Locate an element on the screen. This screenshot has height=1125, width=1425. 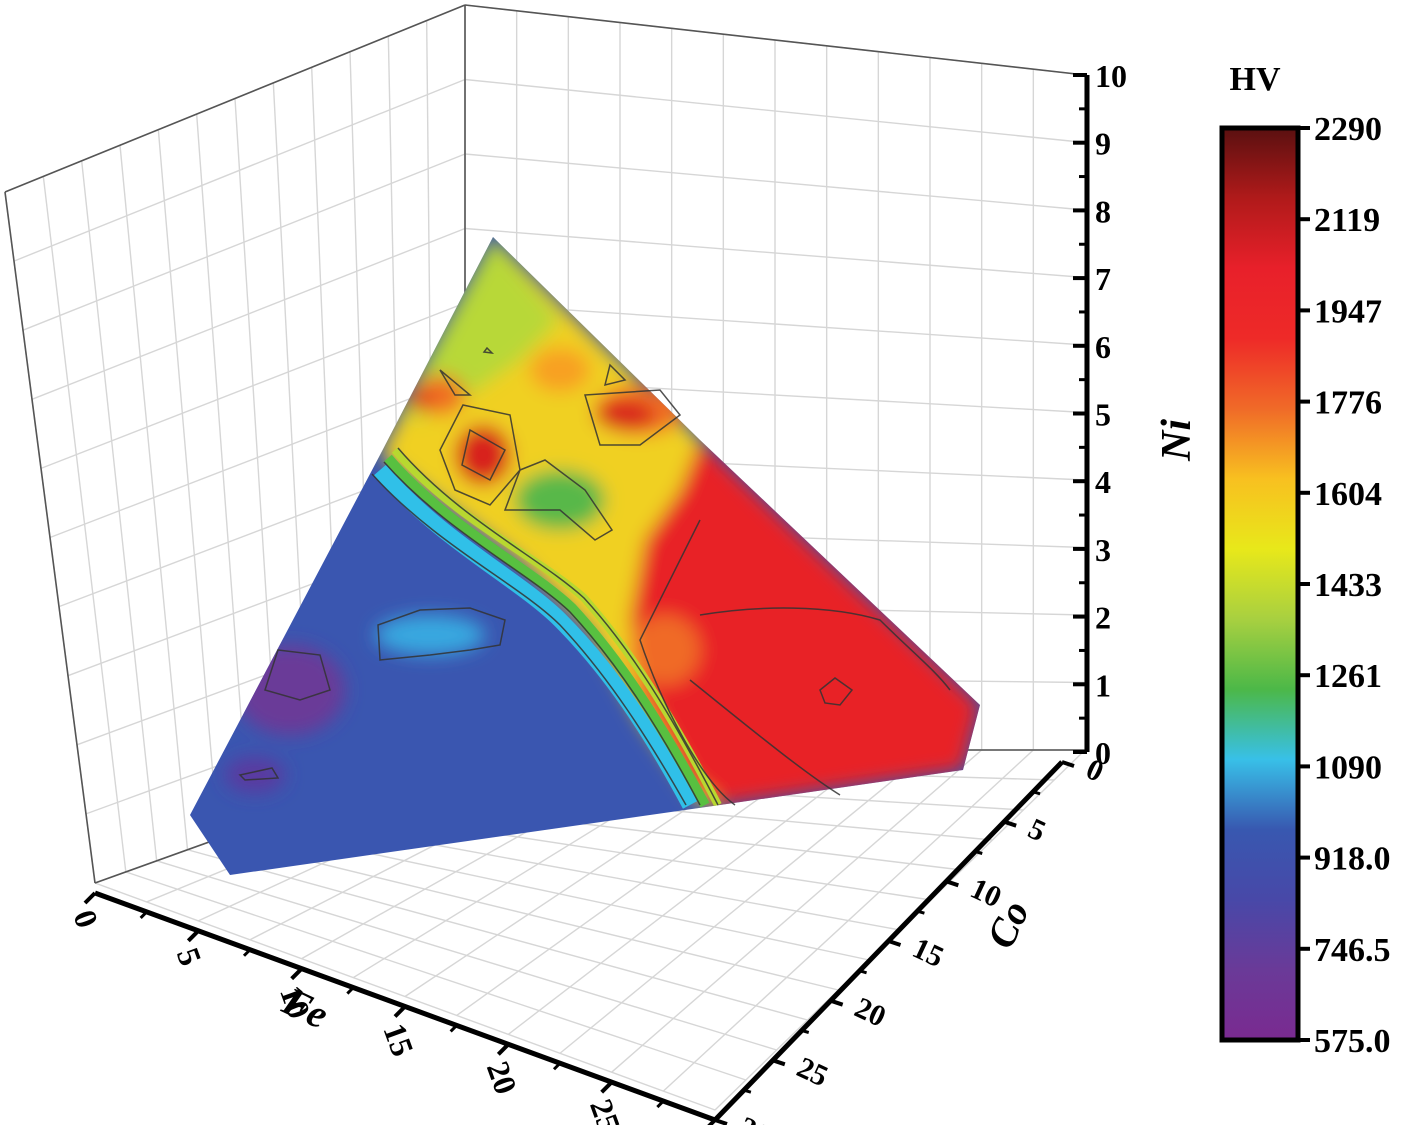
colorbar-gradient is located at coordinates (1260, 584).